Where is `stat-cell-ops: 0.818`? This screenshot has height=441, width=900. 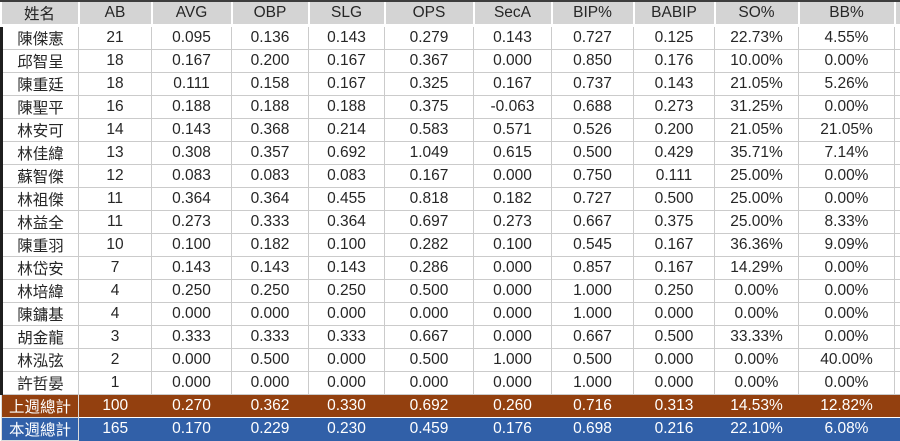 stat-cell-ops: 0.818 is located at coordinates (429, 199).